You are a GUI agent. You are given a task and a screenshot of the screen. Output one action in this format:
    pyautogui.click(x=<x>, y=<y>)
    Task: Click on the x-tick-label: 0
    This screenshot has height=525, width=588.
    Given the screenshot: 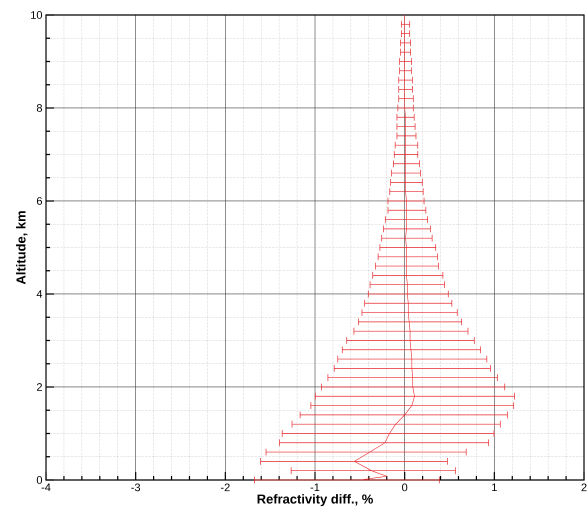 What is the action you would take?
    pyautogui.click(x=405, y=488)
    